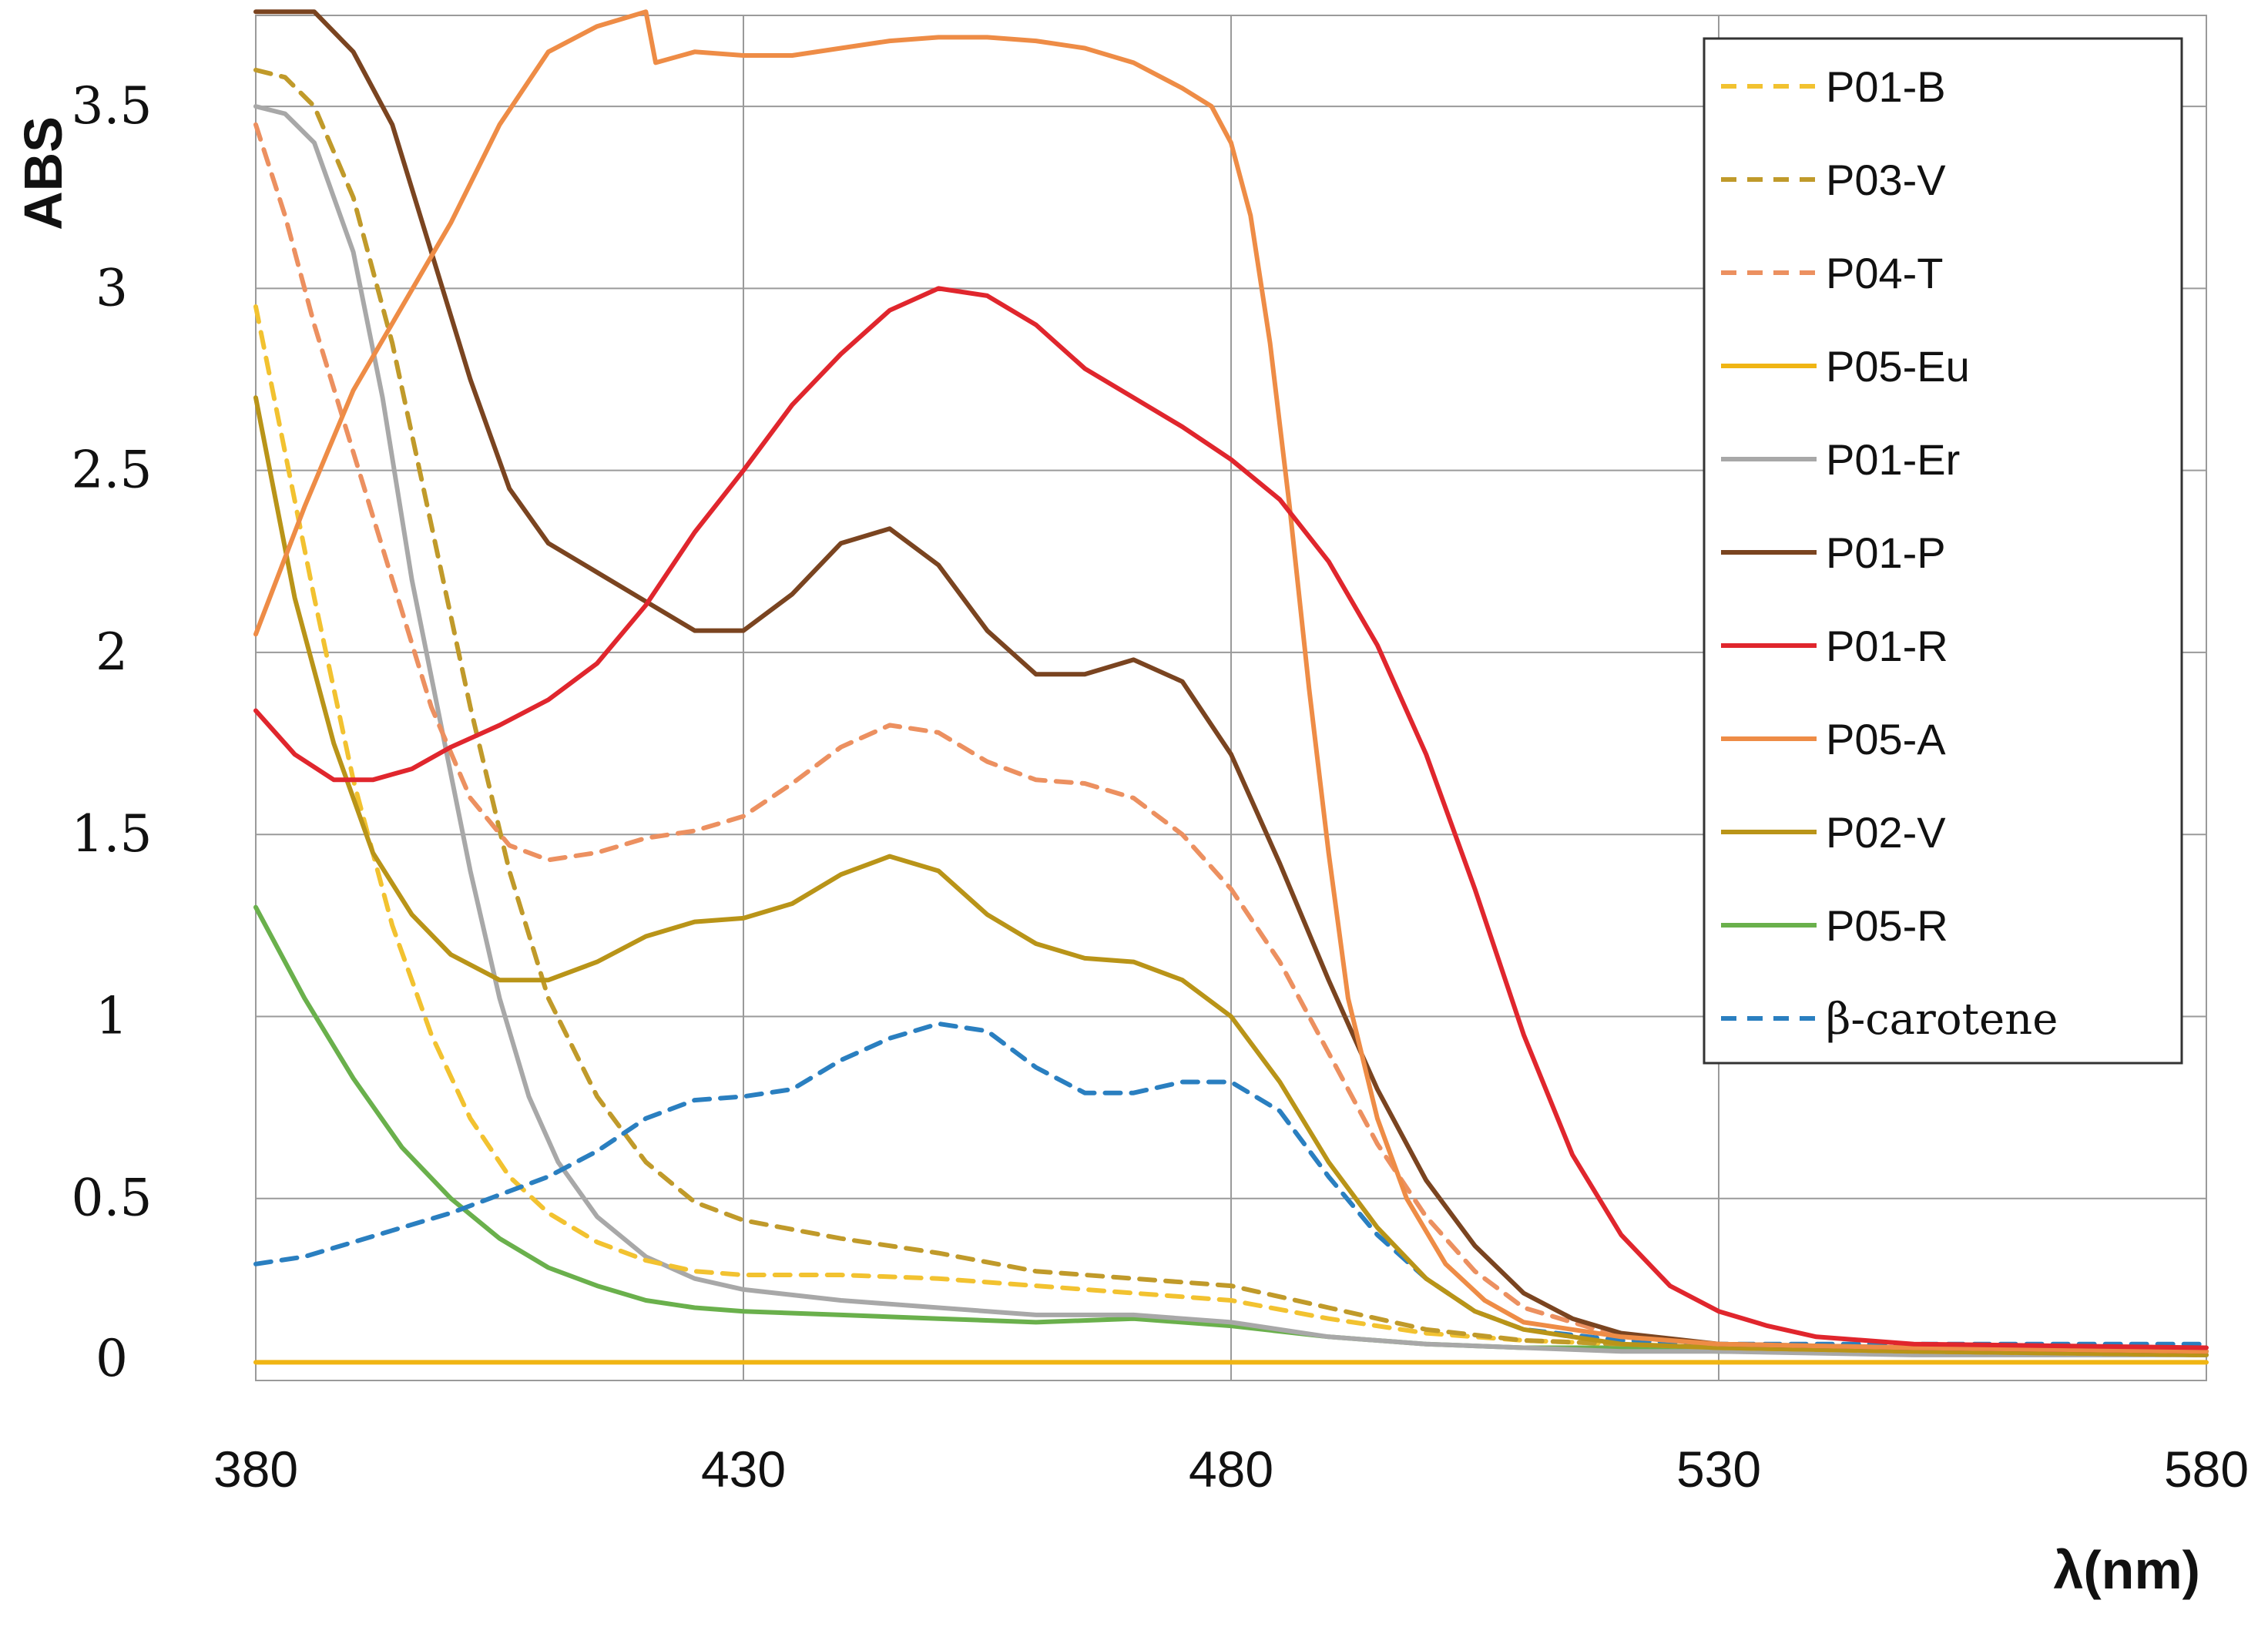  What do you see at coordinates (1886, 86) in the screenshot?
I see `legend-label: P01-B` at bounding box center [1886, 86].